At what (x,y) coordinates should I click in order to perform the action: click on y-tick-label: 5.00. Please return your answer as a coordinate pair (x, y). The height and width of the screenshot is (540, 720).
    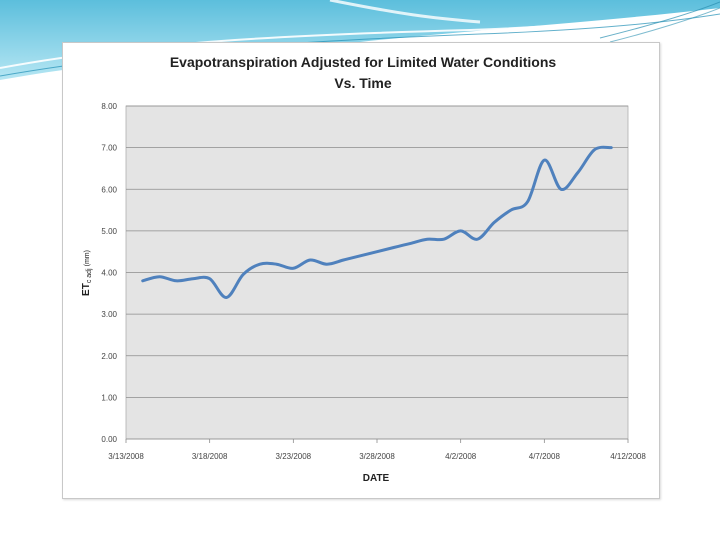
    Looking at the image, I should click on (109, 231).